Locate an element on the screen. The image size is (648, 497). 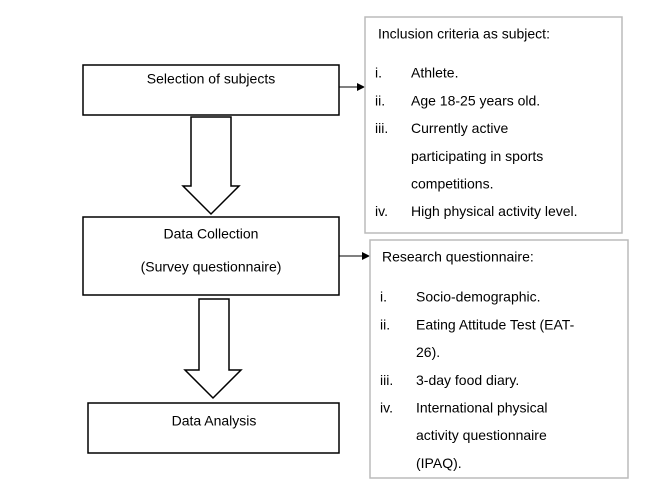
node-label: (Survey questionnaire) is located at coordinates (211, 267).